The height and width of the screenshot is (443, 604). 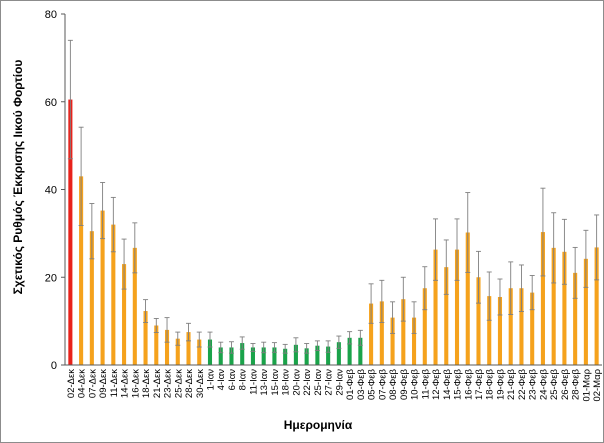 I want to click on x-tick-label: 22-Φεβ, so click(x=522, y=384).